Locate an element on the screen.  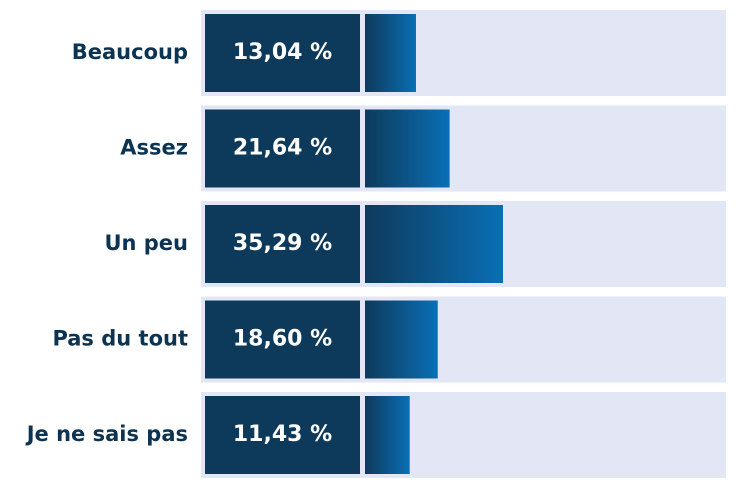
category-label: Beaucoup is located at coordinates (130, 52).